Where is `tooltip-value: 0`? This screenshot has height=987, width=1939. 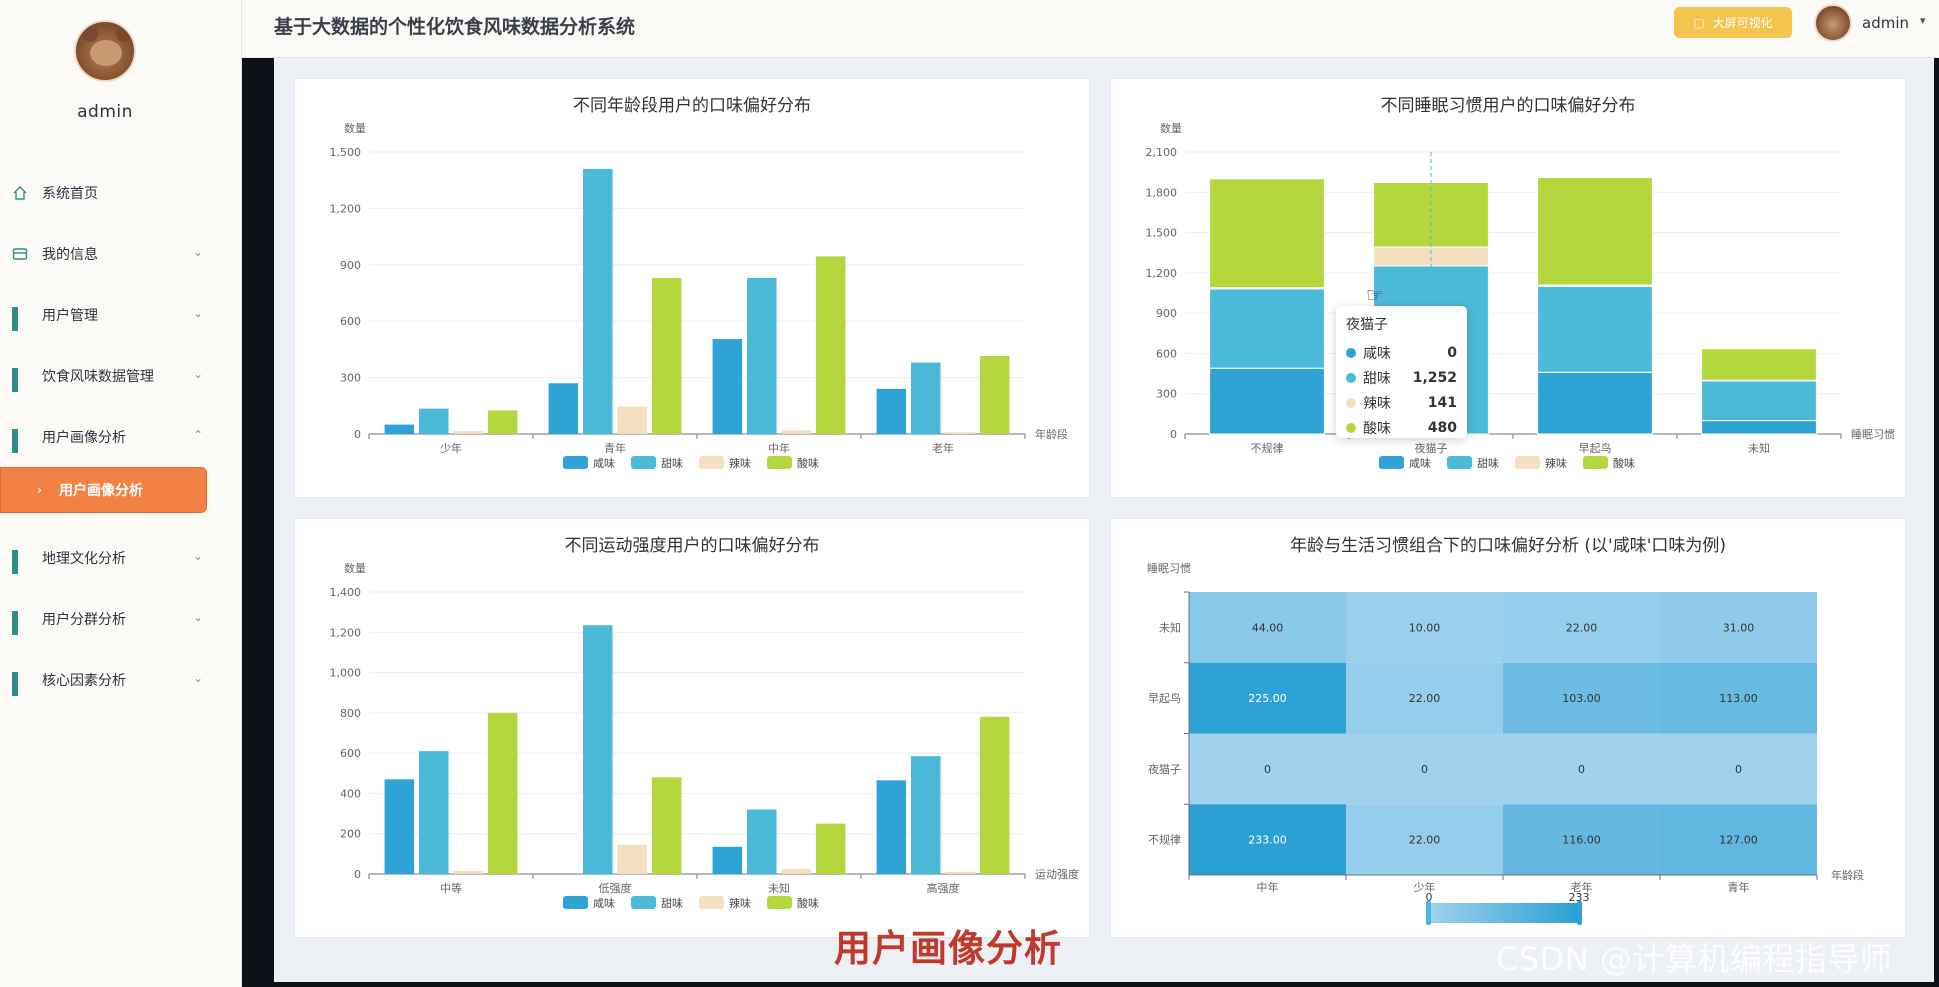 tooltip-value: 0 is located at coordinates (1452, 352).